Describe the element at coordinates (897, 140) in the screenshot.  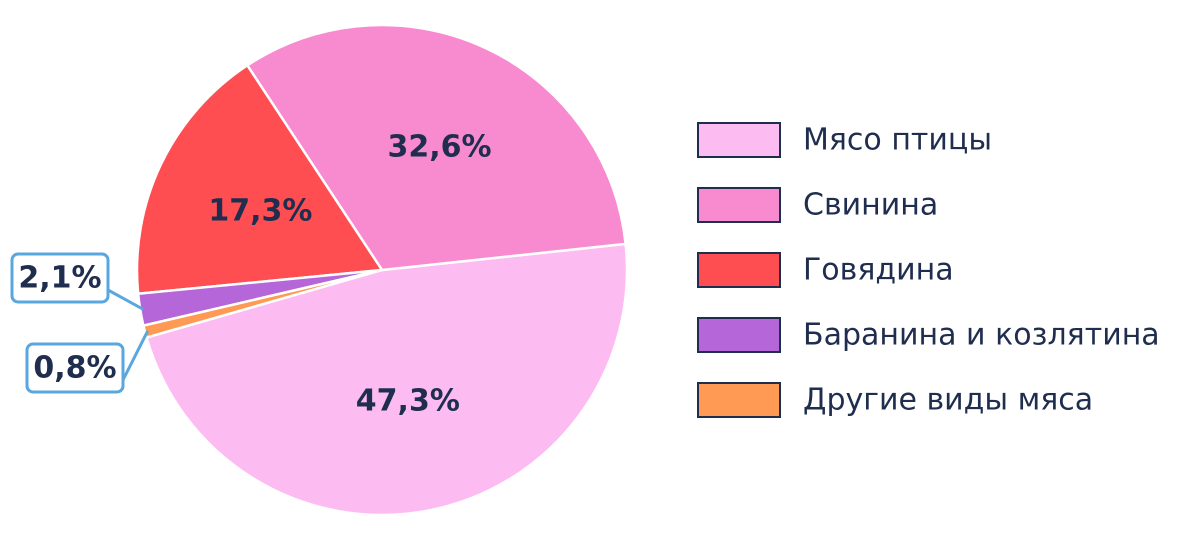
I see `legend-label: Мясо птицы` at that location.